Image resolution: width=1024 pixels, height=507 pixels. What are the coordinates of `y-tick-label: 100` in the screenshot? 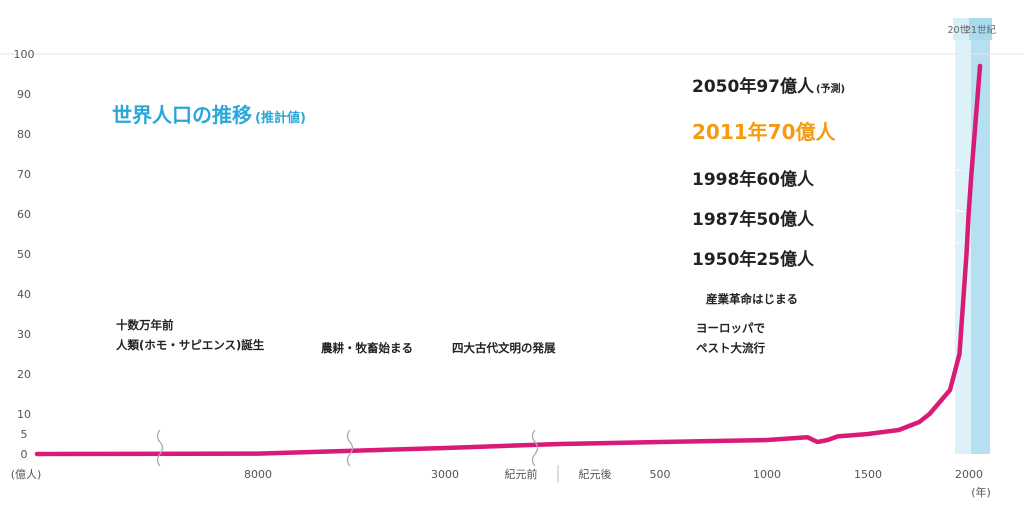 It's located at (24, 54).